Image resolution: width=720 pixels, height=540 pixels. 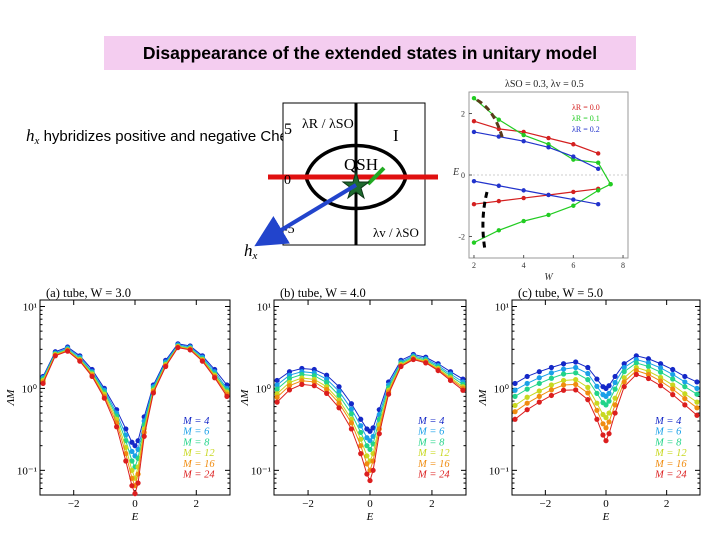 I want to click on lambda-panel-title: (b) tube, W = 4.0, so click(x=323, y=293).